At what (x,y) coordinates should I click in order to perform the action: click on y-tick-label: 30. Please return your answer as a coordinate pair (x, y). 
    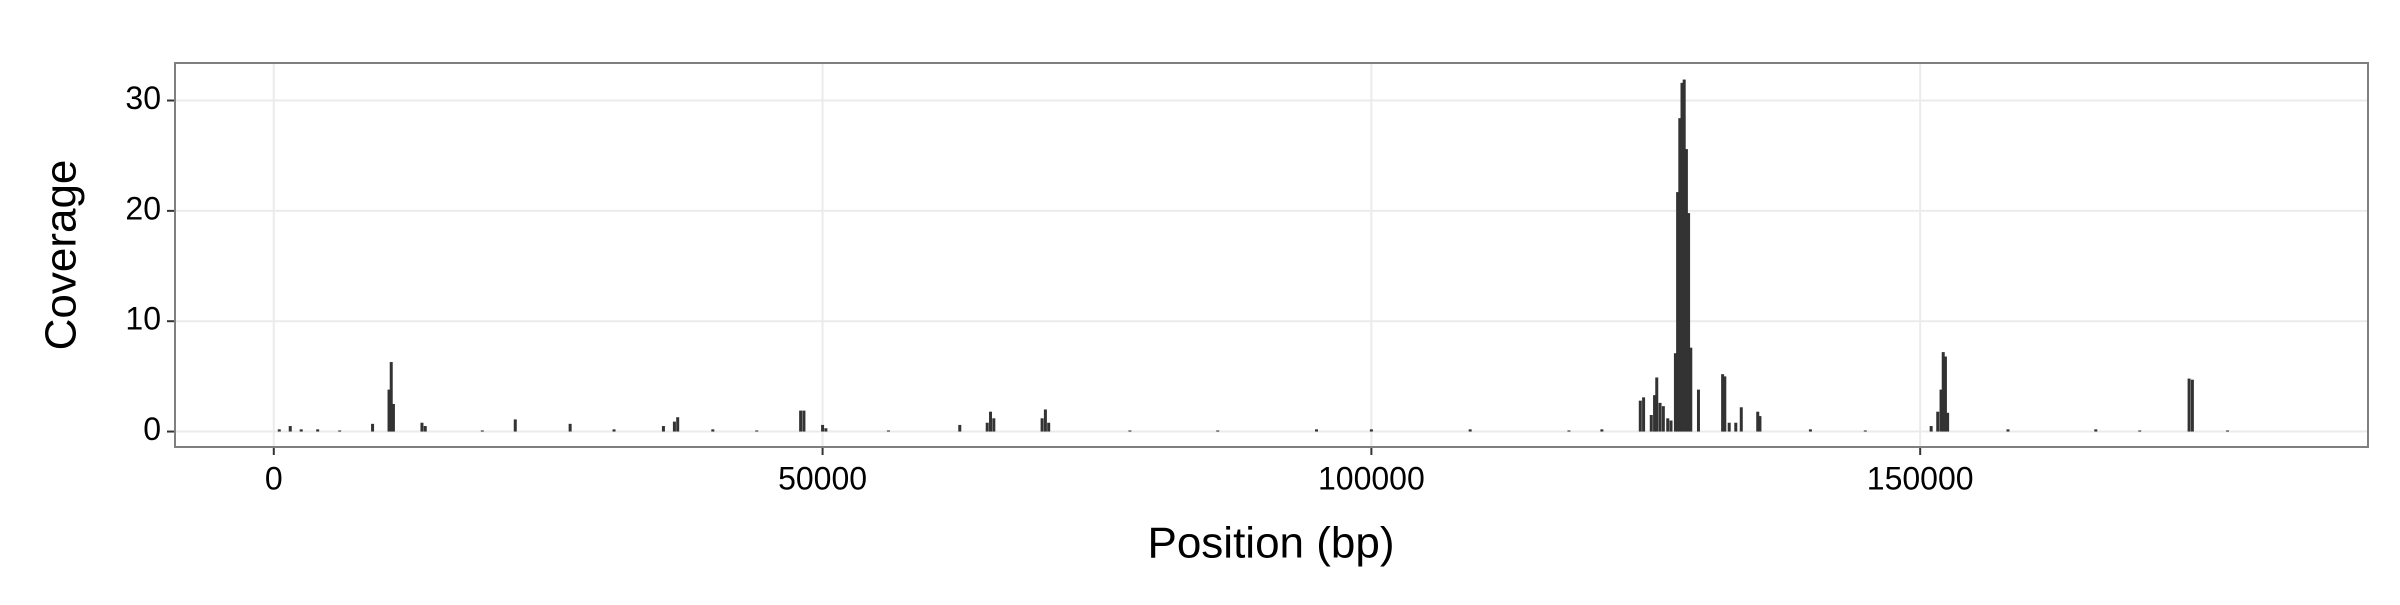
    Looking at the image, I should click on (143, 98).